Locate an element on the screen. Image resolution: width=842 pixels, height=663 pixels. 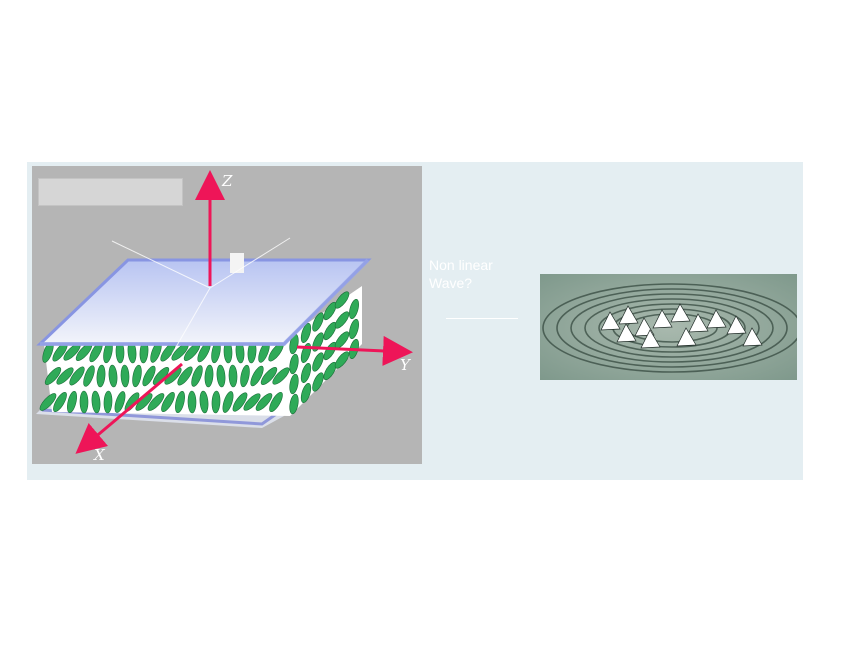
x-axis-label: X is located at coordinates (99, 455).